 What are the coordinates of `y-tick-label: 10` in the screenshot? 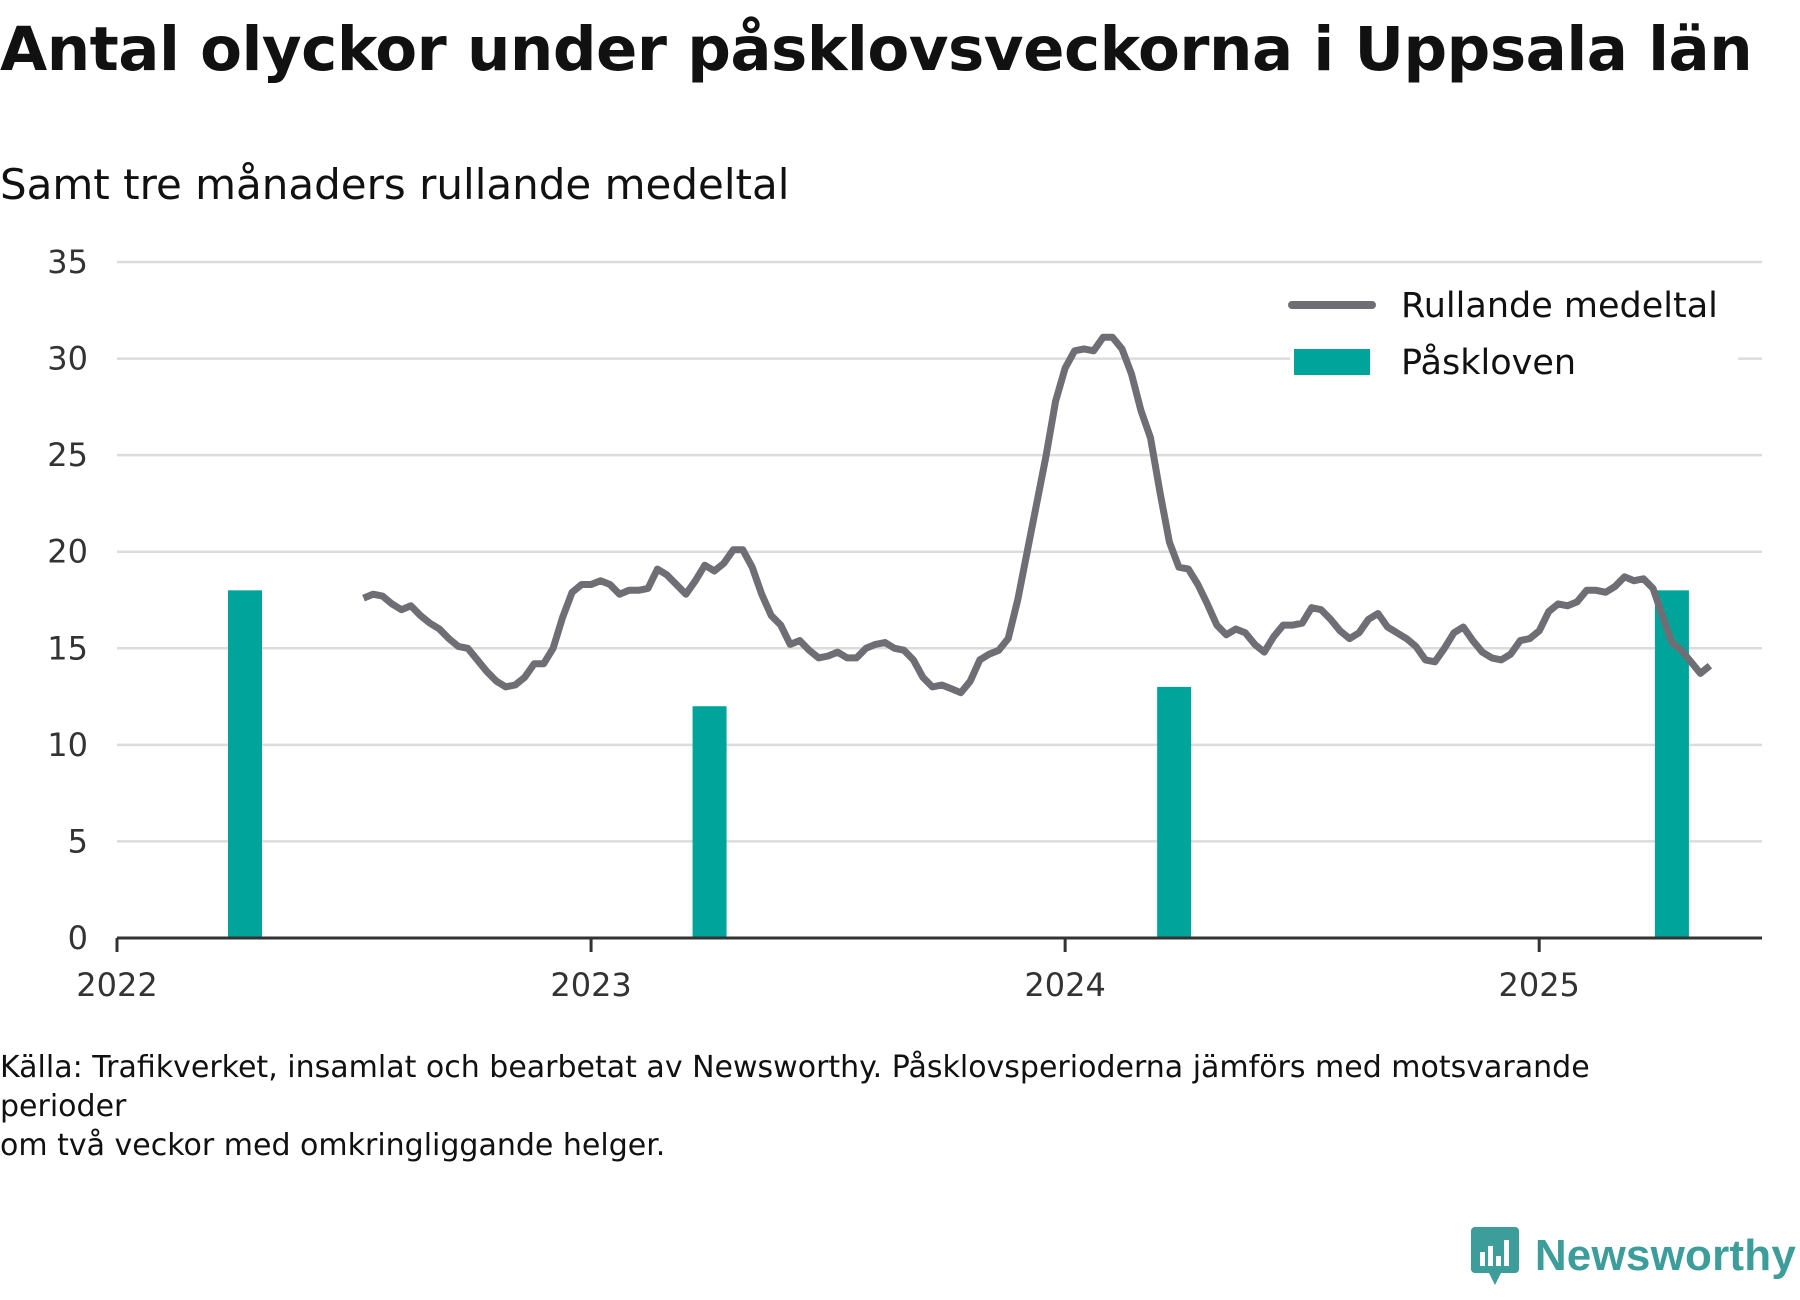 It's located at (67, 745).